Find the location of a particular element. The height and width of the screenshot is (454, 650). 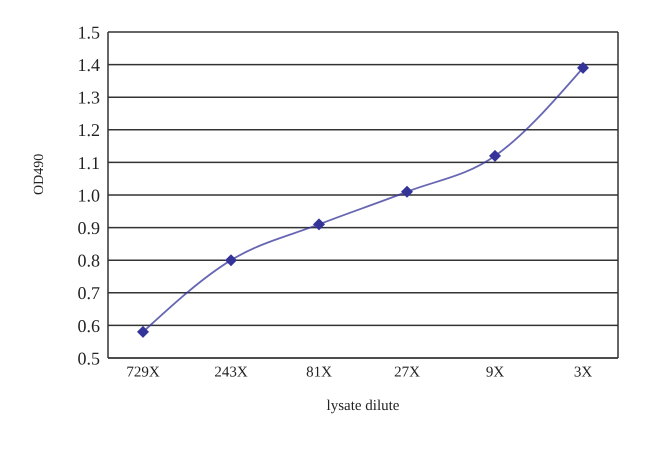

x-axis-title: lysate dilute is located at coordinates (363, 406).